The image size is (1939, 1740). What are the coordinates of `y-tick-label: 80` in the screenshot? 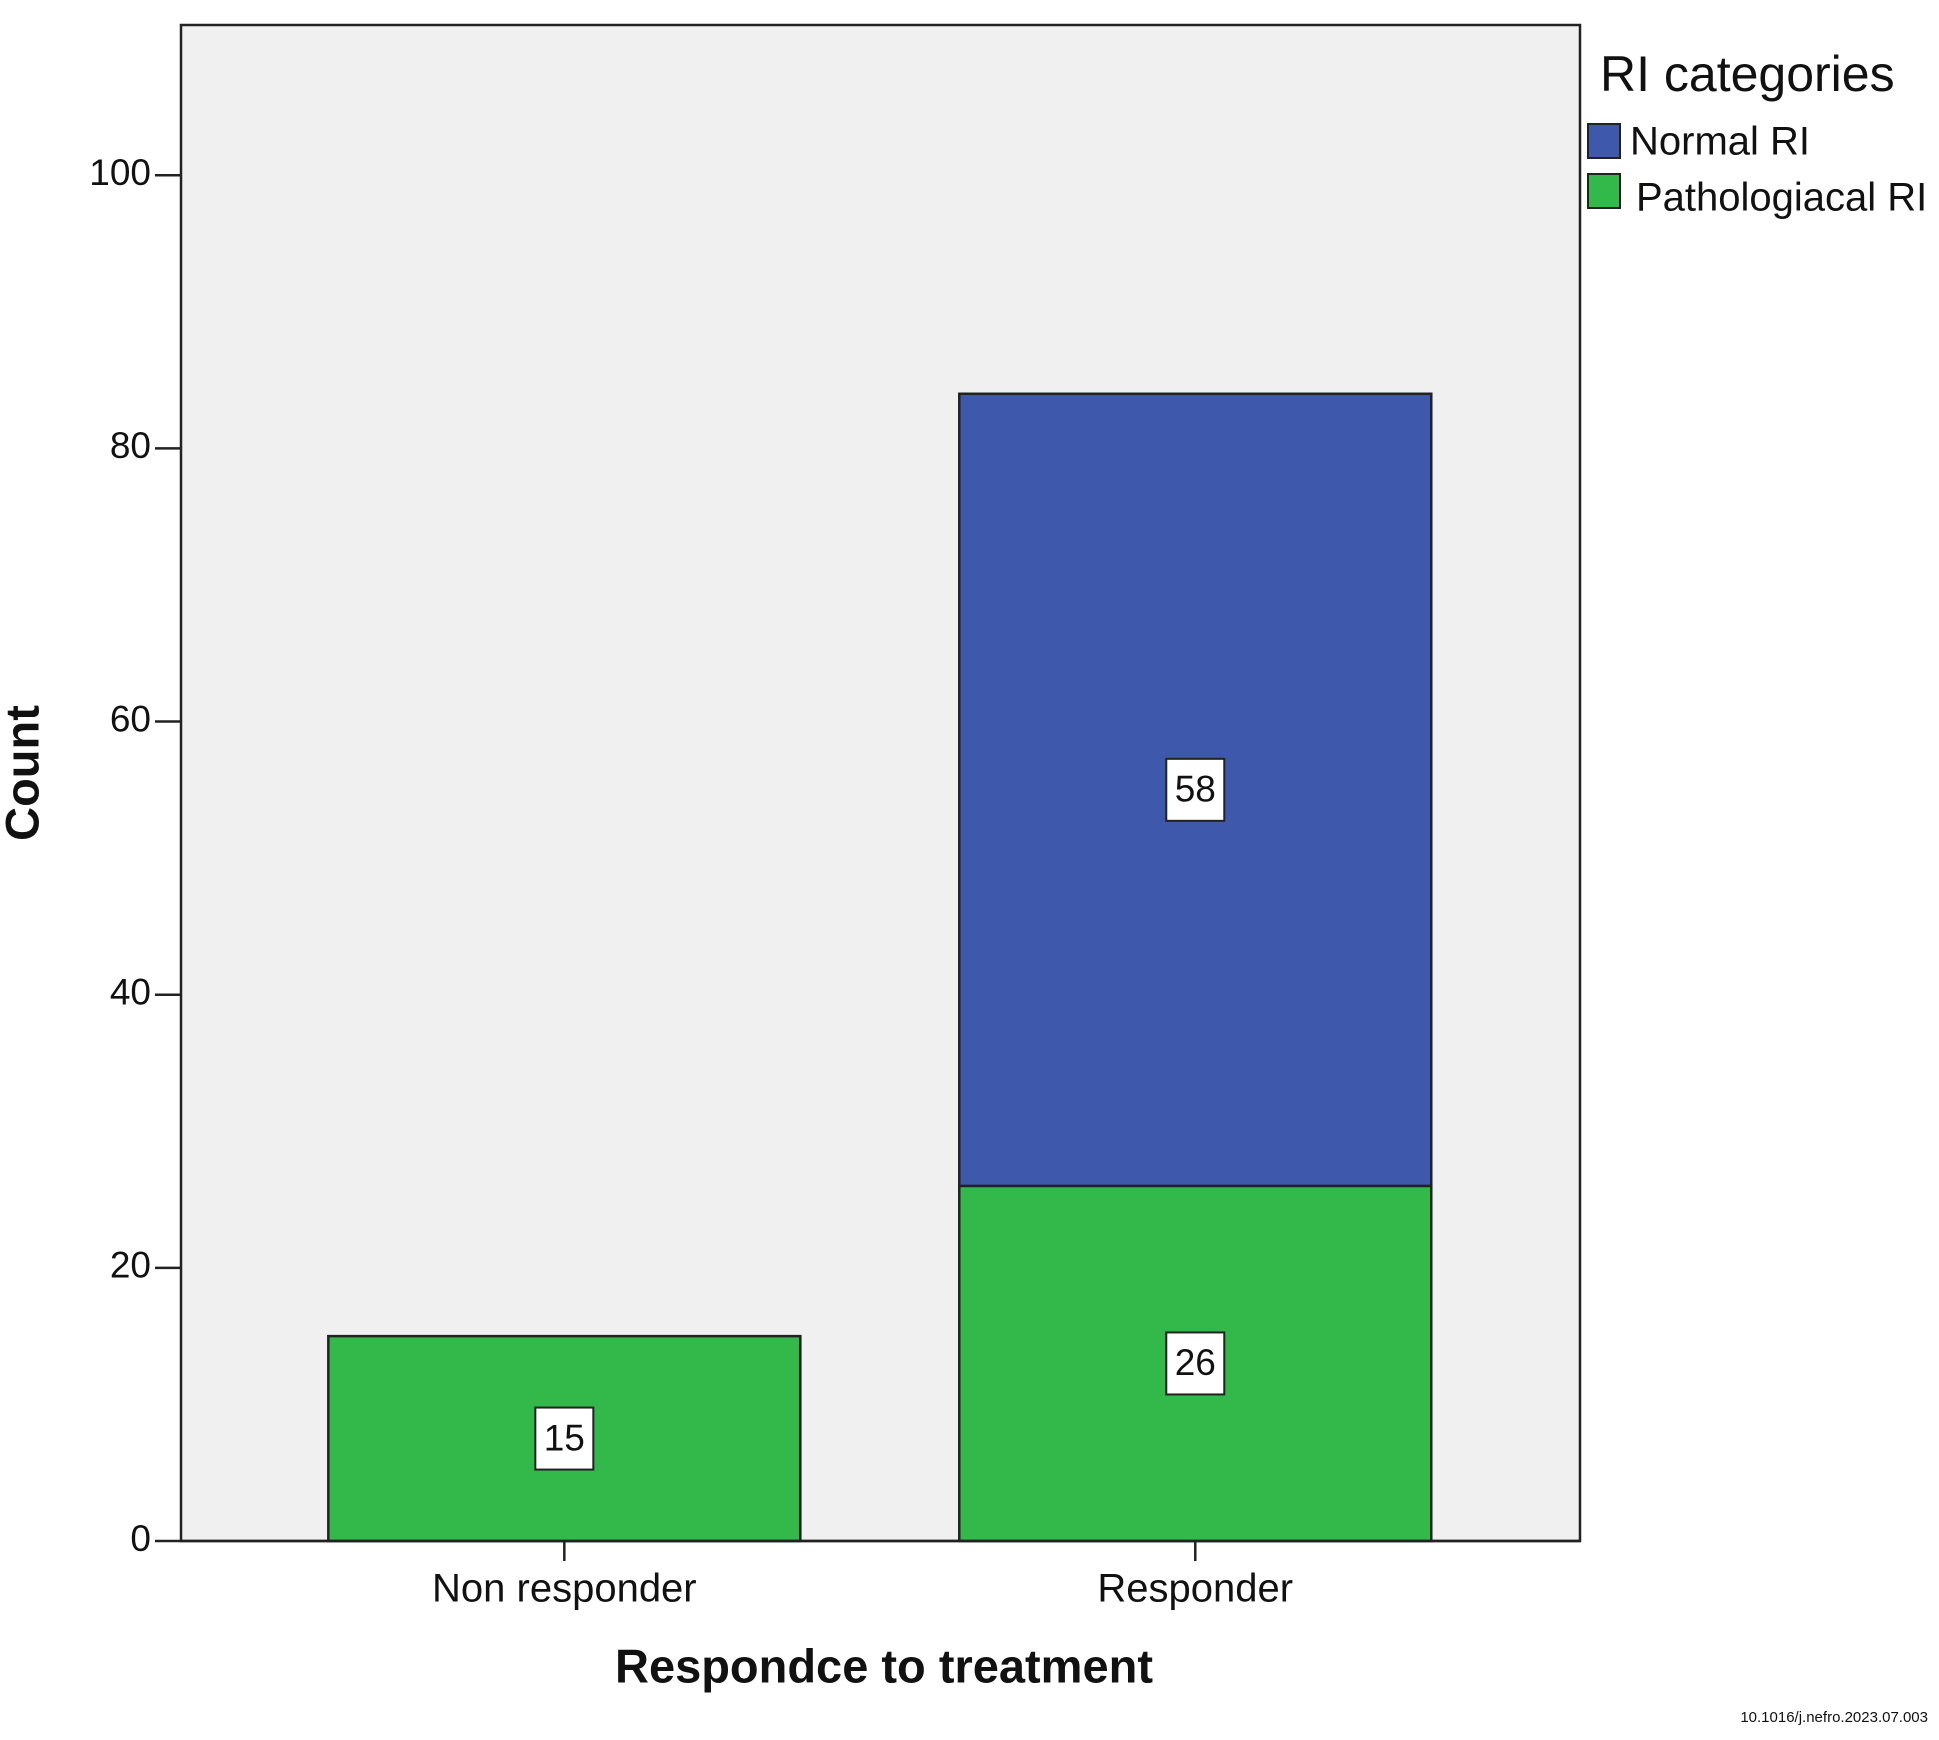 It's located at (130, 445).